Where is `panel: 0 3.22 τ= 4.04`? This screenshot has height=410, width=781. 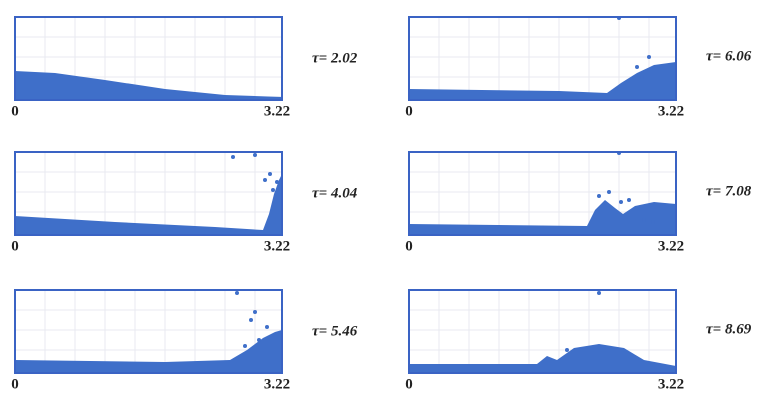
panel: 0 3.22 τ= 4.04 is located at coordinates (184, 202).